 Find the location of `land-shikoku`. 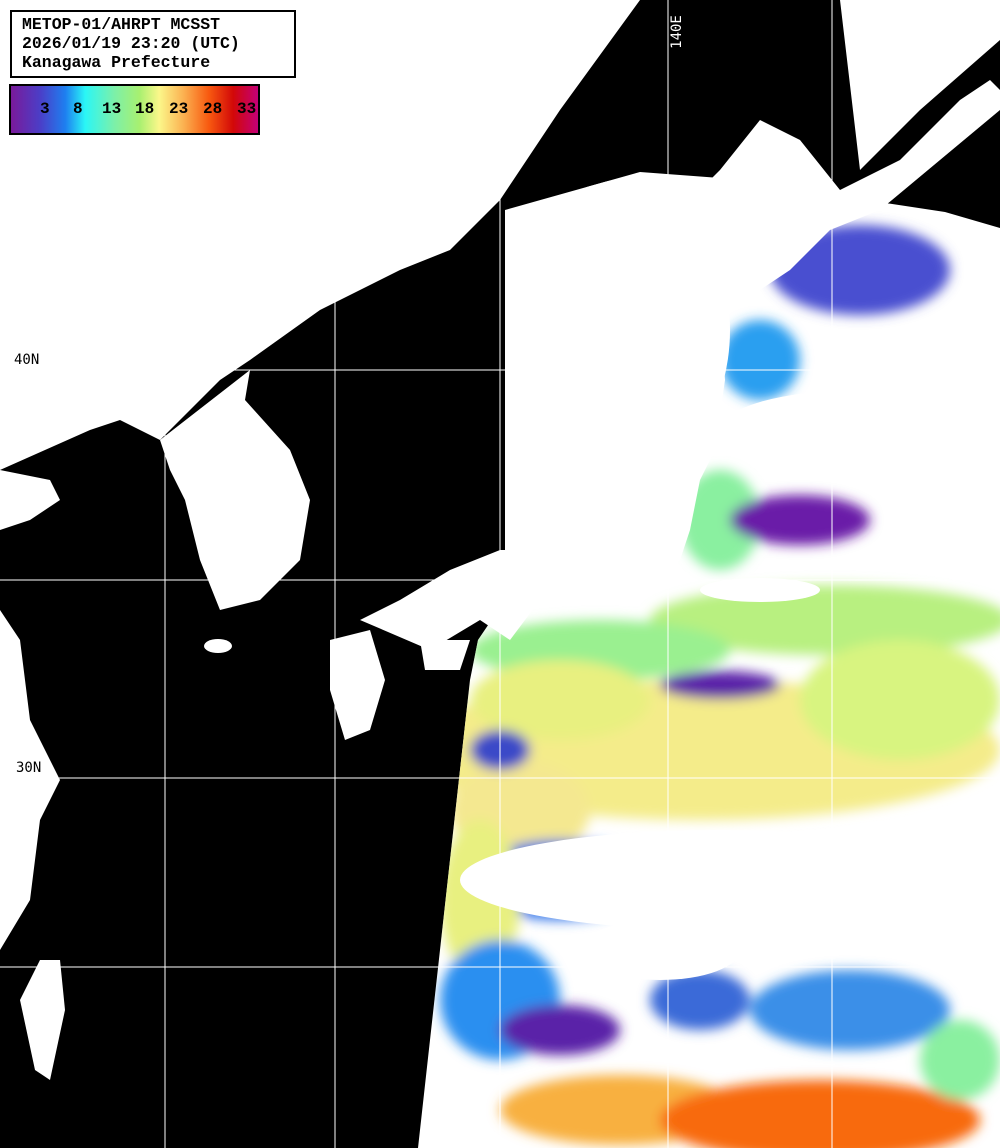

land-shikoku is located at coordinates (445, 655).